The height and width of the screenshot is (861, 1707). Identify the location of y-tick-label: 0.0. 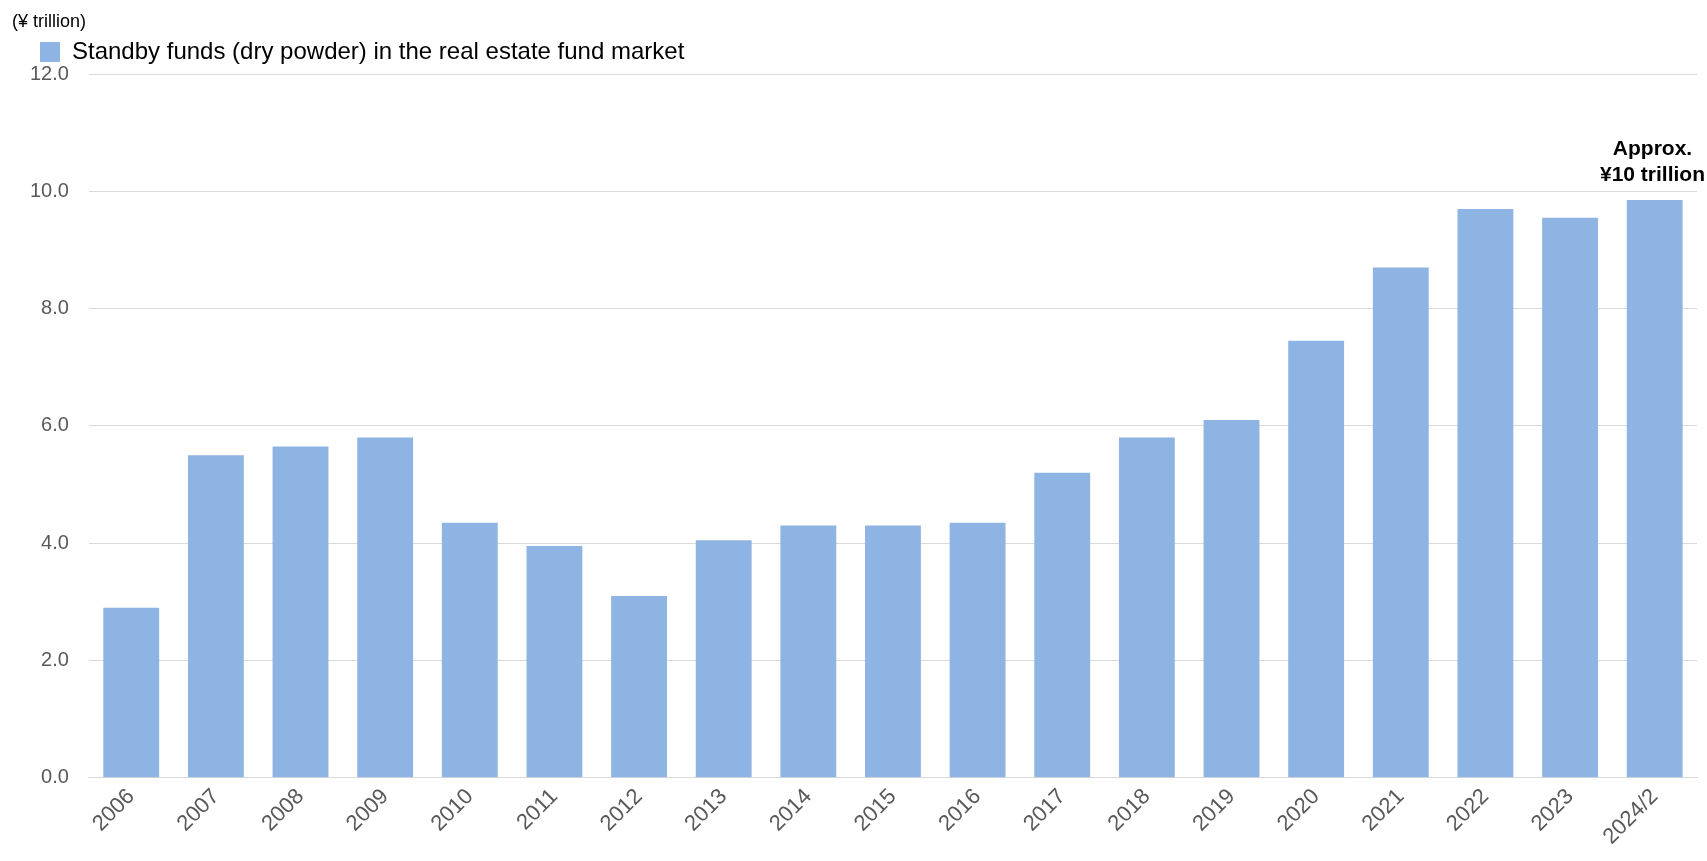
(55, 776).